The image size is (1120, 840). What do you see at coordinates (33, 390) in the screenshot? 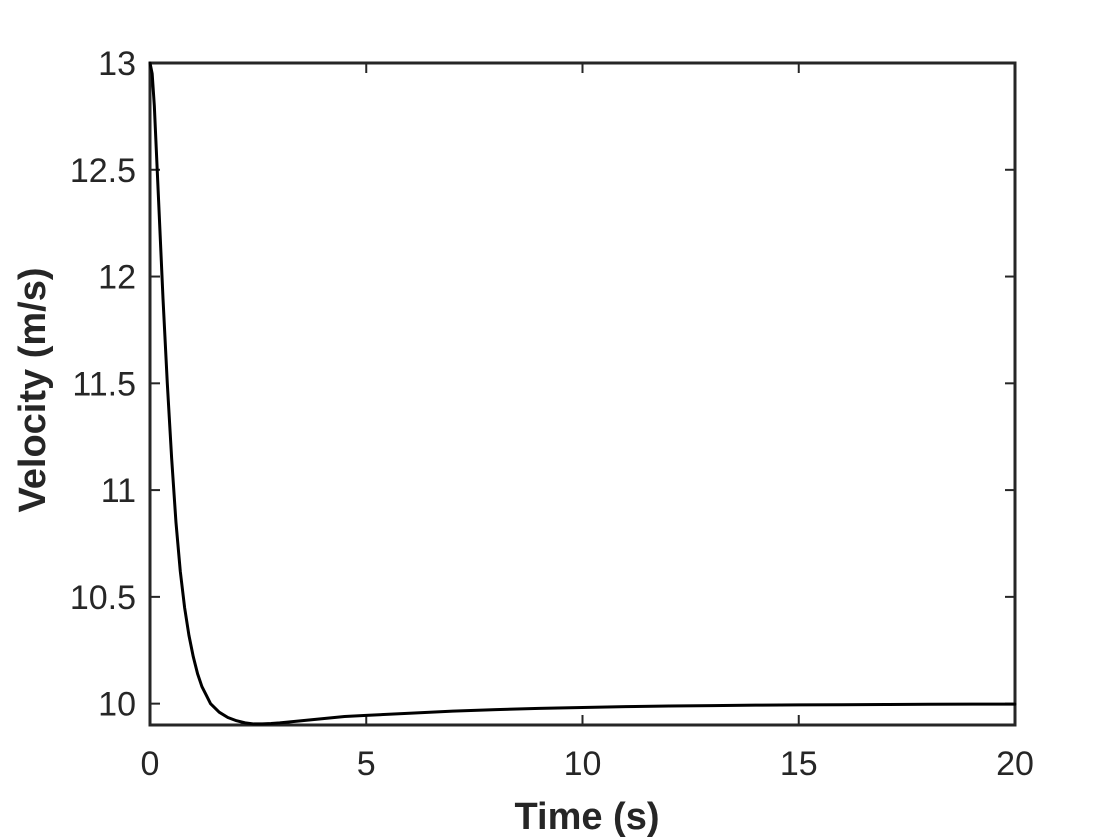
I see `y-axis-label: Velocity (m/s)` at bounding box center [33, 390].